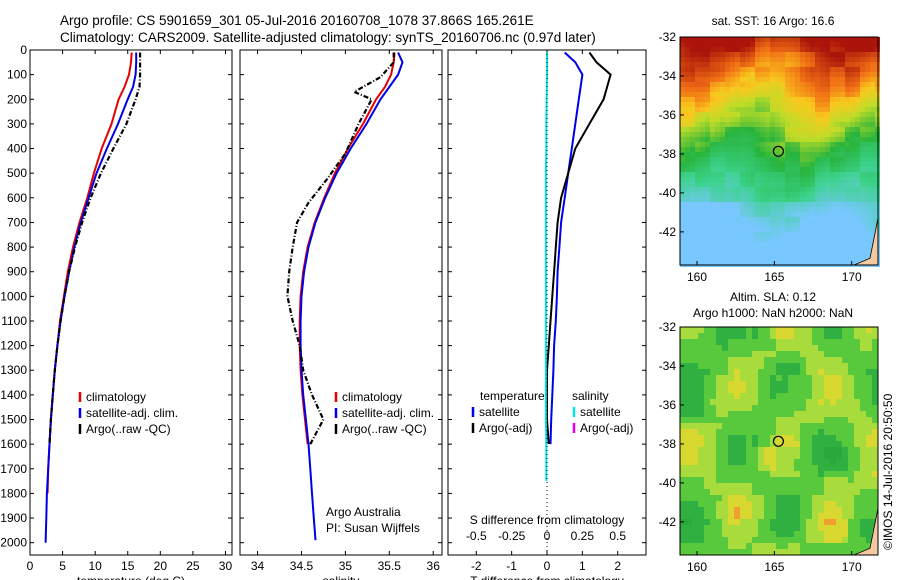 The width and height of the screenshot is (900, 580). What do you see at coordinates (13, 493) in the screenshot?
I see `y-tick-label: 1800` at bounding box center [13, 493].